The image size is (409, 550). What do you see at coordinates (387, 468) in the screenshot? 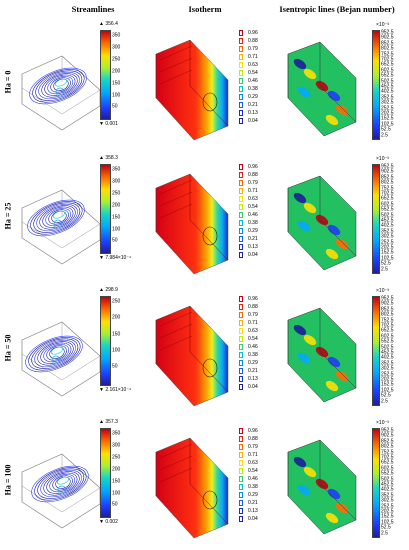
I see `bejan-tick: 602.5` at bounding box center [387, 468].